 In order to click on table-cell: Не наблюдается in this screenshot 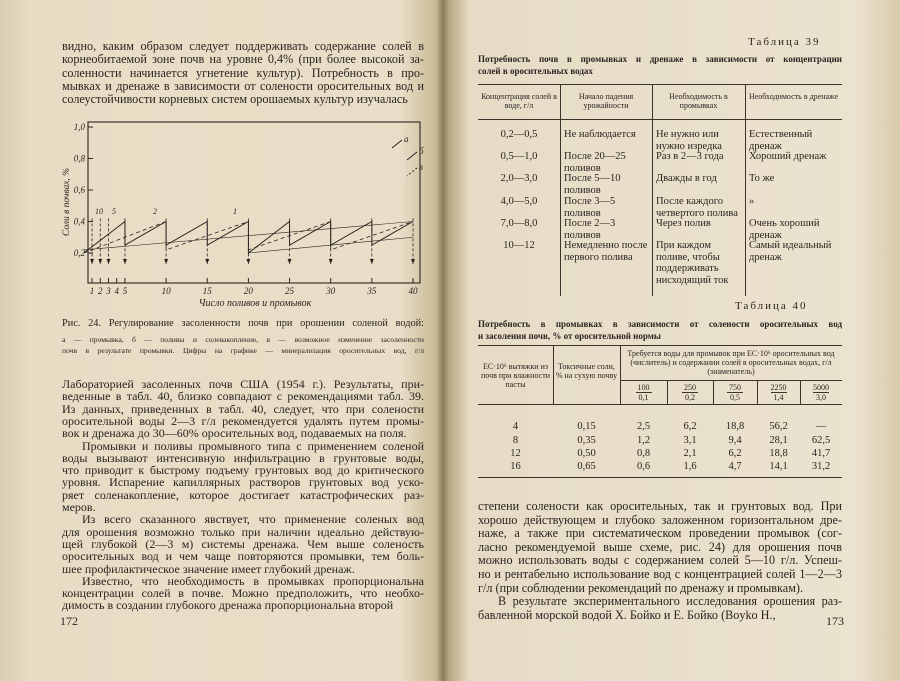, I will do `click(600, 134)`.